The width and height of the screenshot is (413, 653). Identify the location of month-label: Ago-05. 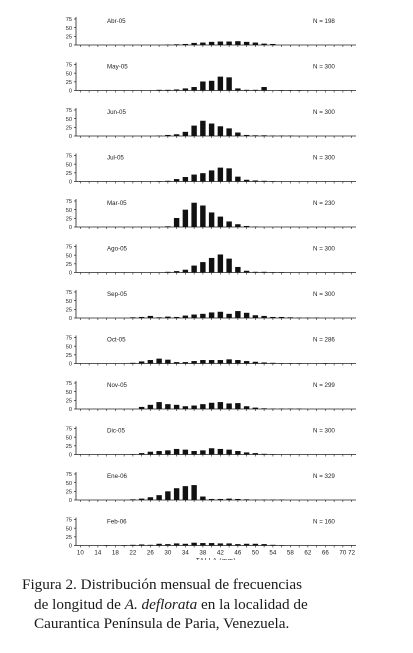
(117, 249).